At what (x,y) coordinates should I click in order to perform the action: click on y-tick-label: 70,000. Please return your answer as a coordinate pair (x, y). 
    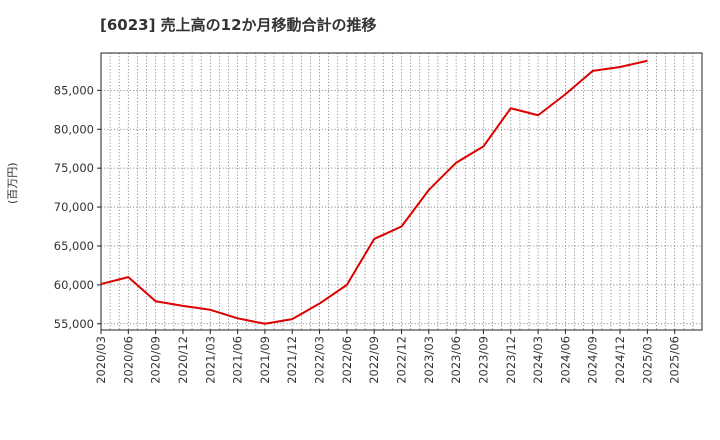
    Looking at the image, I should click on (74, 207).